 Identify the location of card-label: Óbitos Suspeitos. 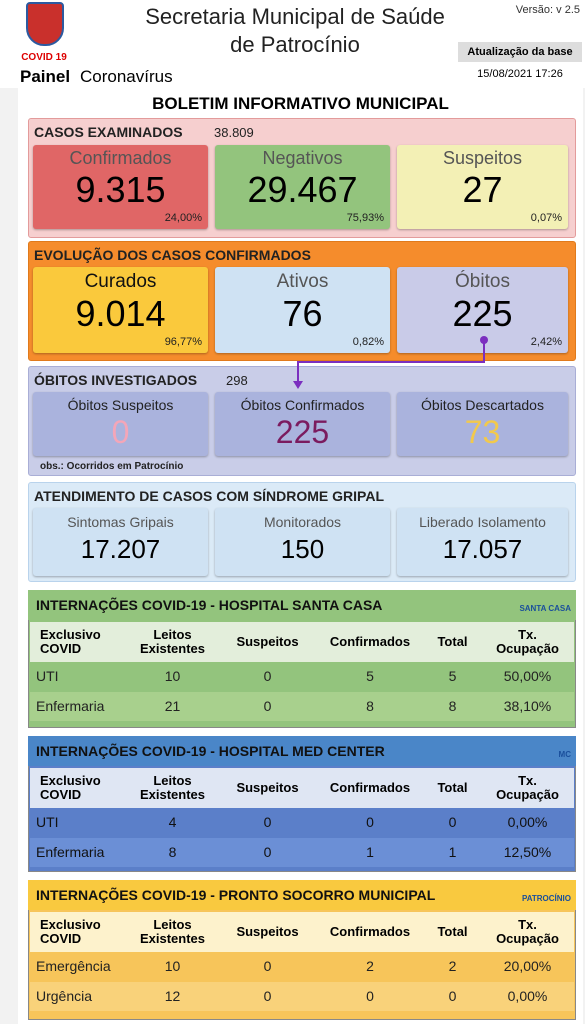
(120, 405).